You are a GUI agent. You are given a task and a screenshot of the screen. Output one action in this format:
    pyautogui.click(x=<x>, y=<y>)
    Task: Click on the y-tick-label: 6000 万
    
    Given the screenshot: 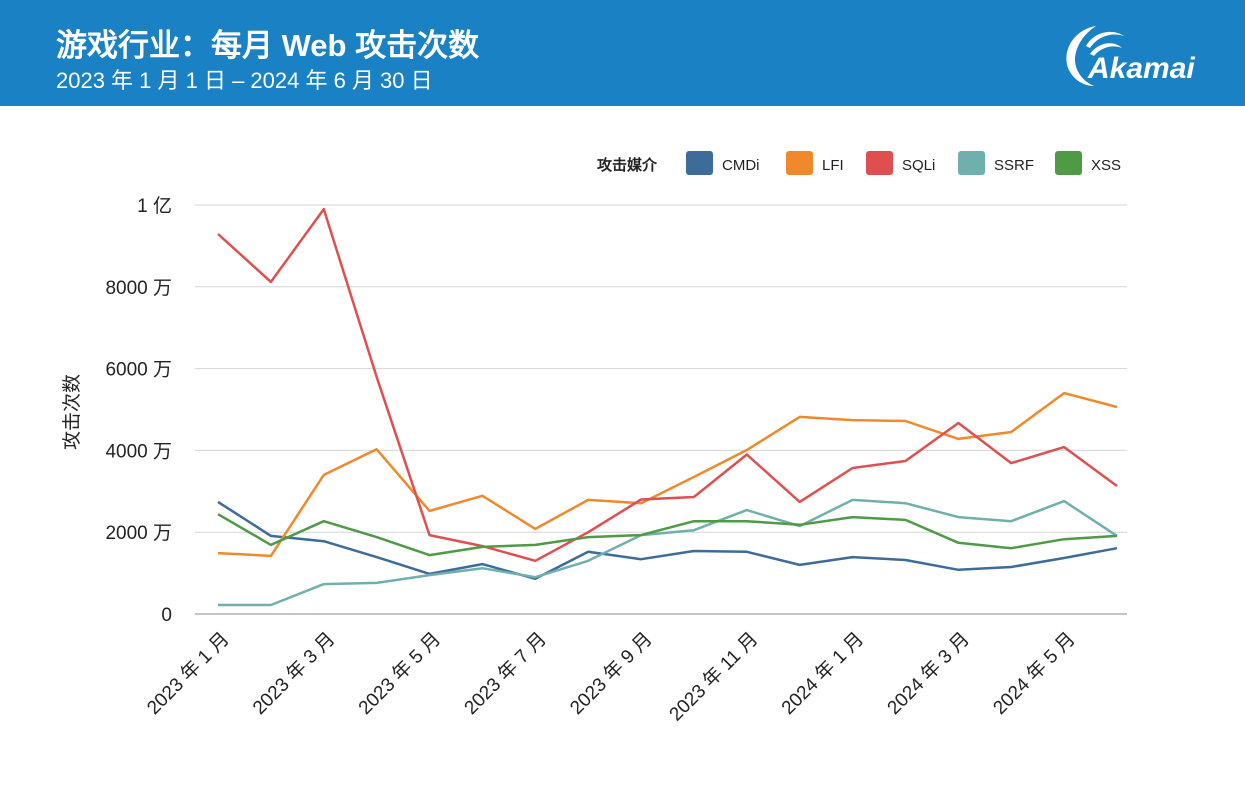 What is the action you would take?
    pyautogui.click(x=138, y=370)
    